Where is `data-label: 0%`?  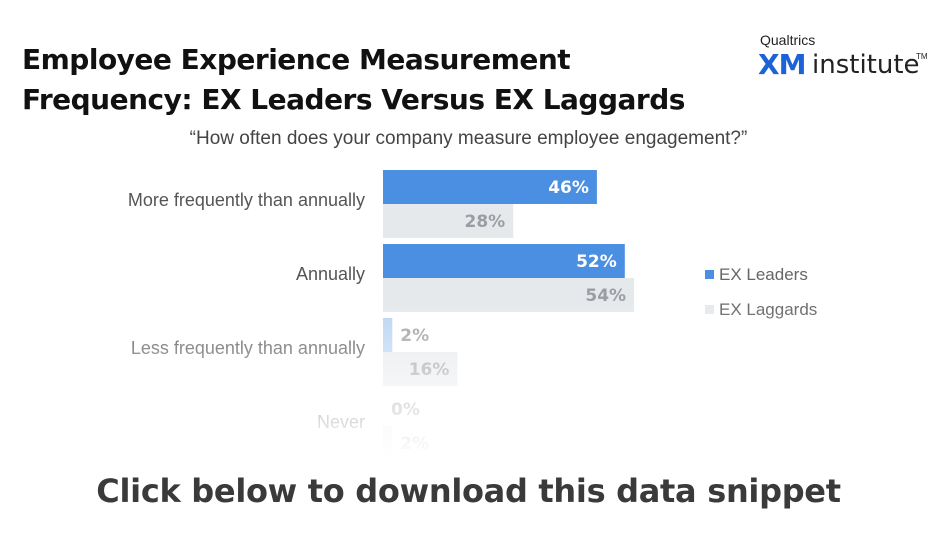 data-label: 0% is located at coordinates (405, 410).